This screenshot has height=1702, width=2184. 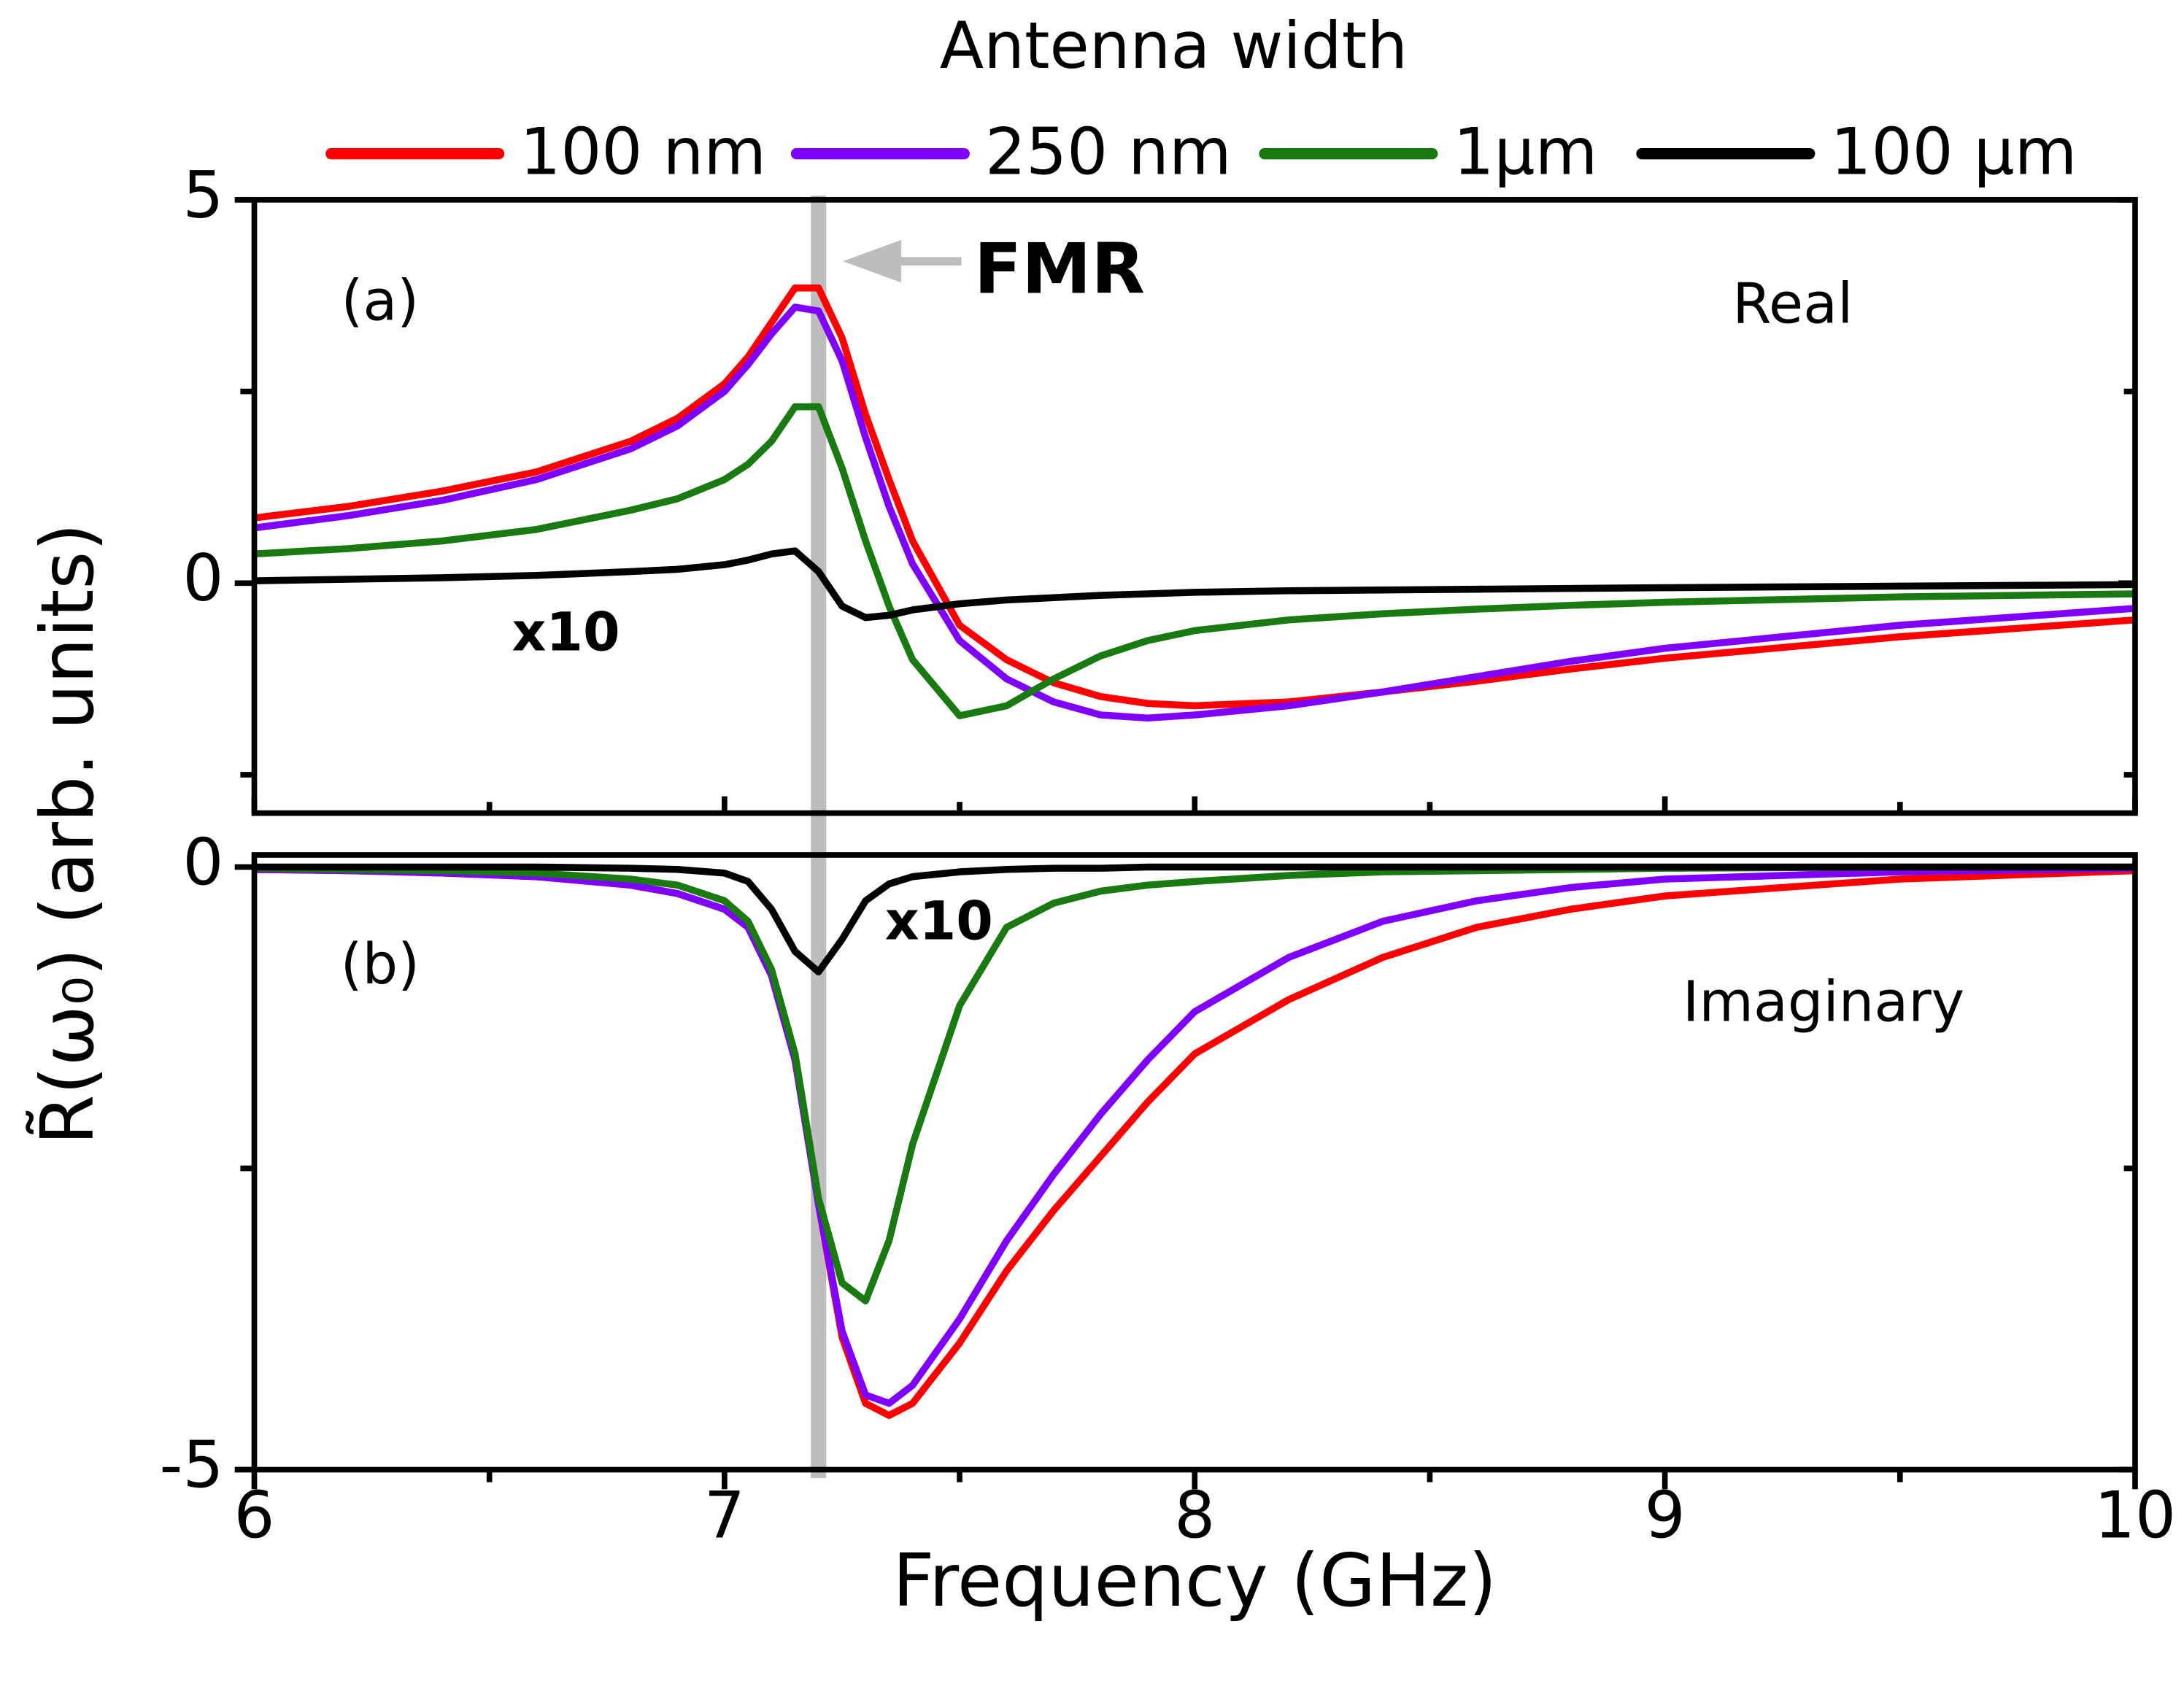 What do you see at coordinates (1526, 151) in the screenshot?
I see `legend-label: 1μm` at bounding box center [1526, 151].